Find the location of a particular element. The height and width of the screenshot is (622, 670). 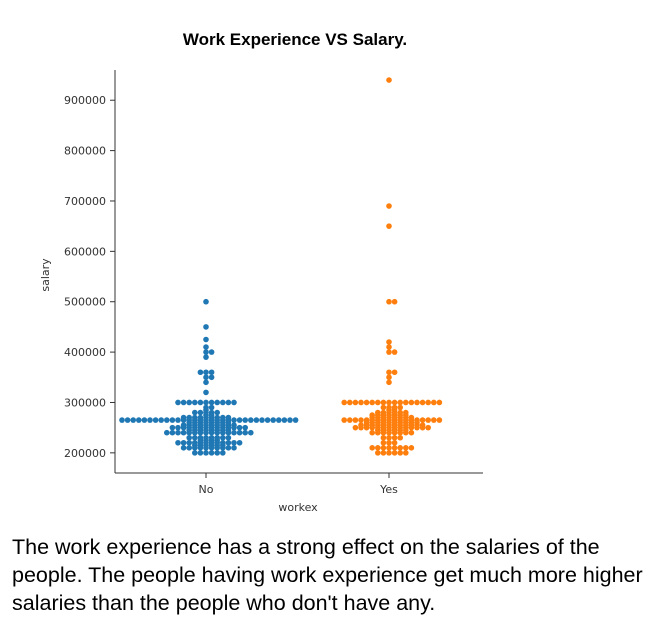

y-axis-label: salary is located at coordinates (45, 275).